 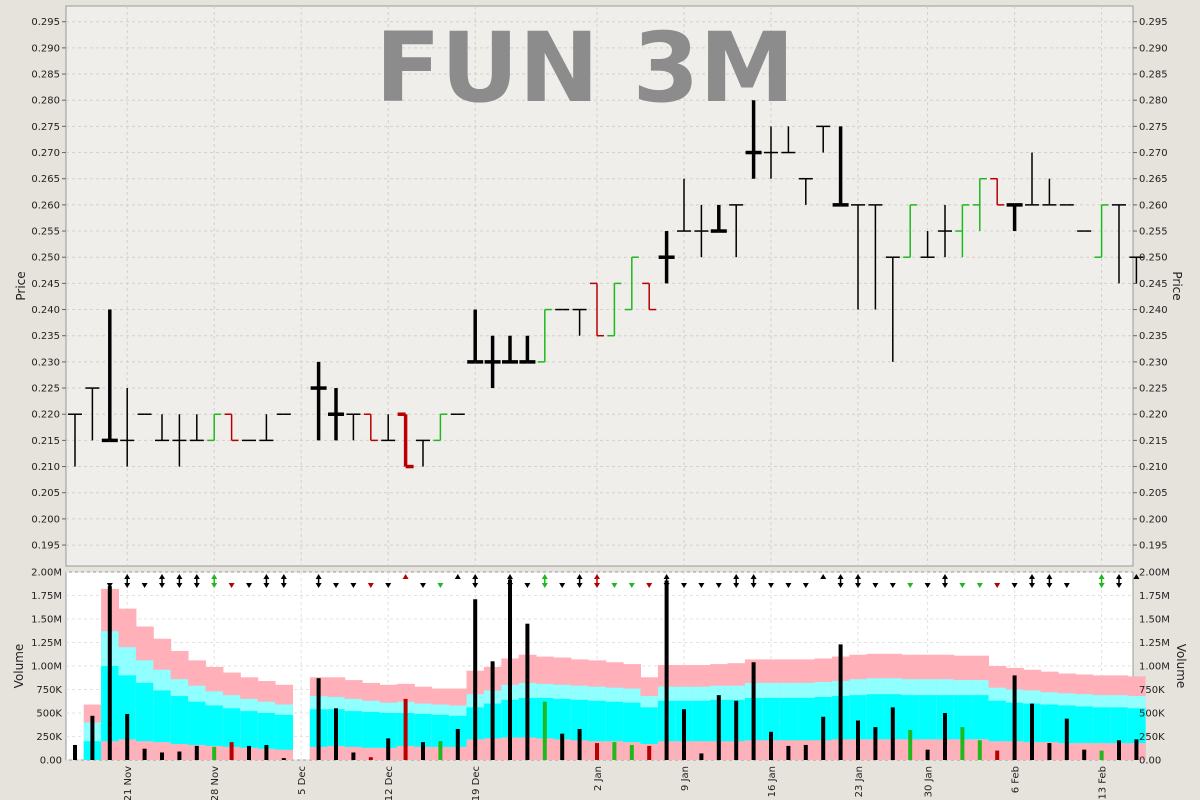 I want to click on date-tick-label: 21 Nov, so click(x=128, y=783).